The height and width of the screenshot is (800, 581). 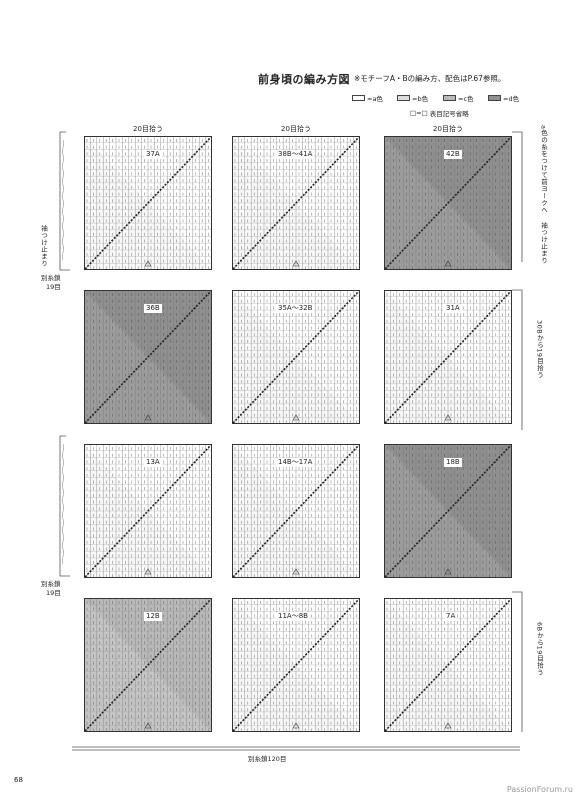 I want to click on motif-label: 35A〜32B, so click(x=295, y=308).